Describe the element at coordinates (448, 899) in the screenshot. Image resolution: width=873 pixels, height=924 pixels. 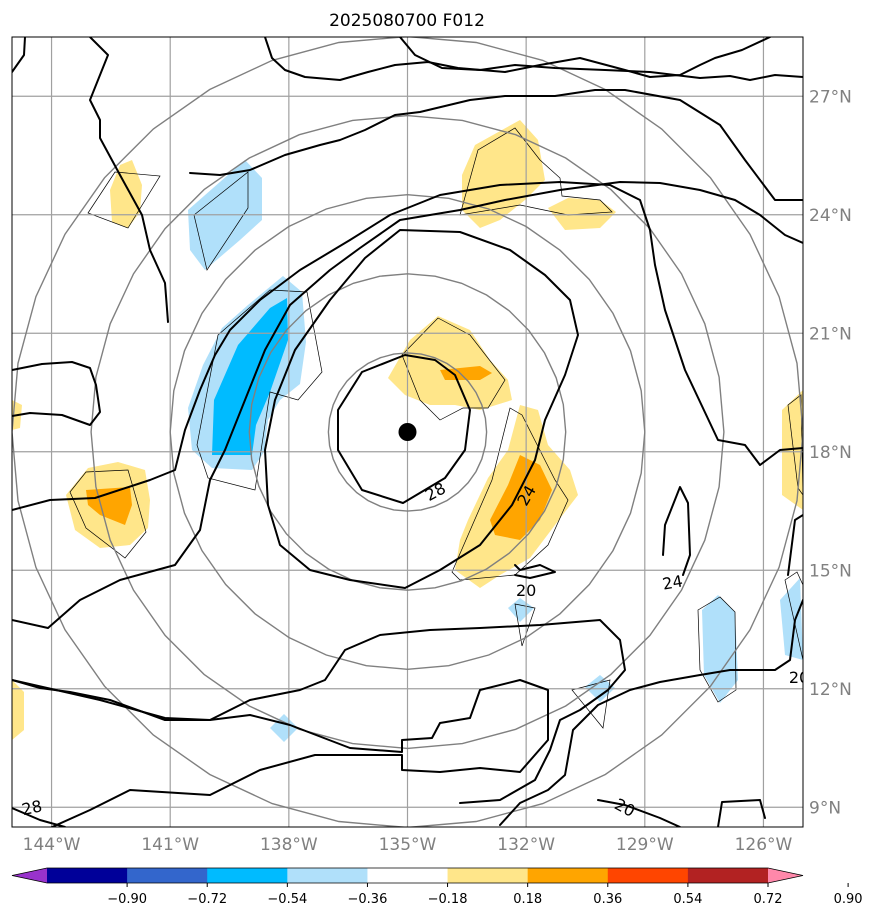
I see `colorbar-tick-label: −0.18` at that location.